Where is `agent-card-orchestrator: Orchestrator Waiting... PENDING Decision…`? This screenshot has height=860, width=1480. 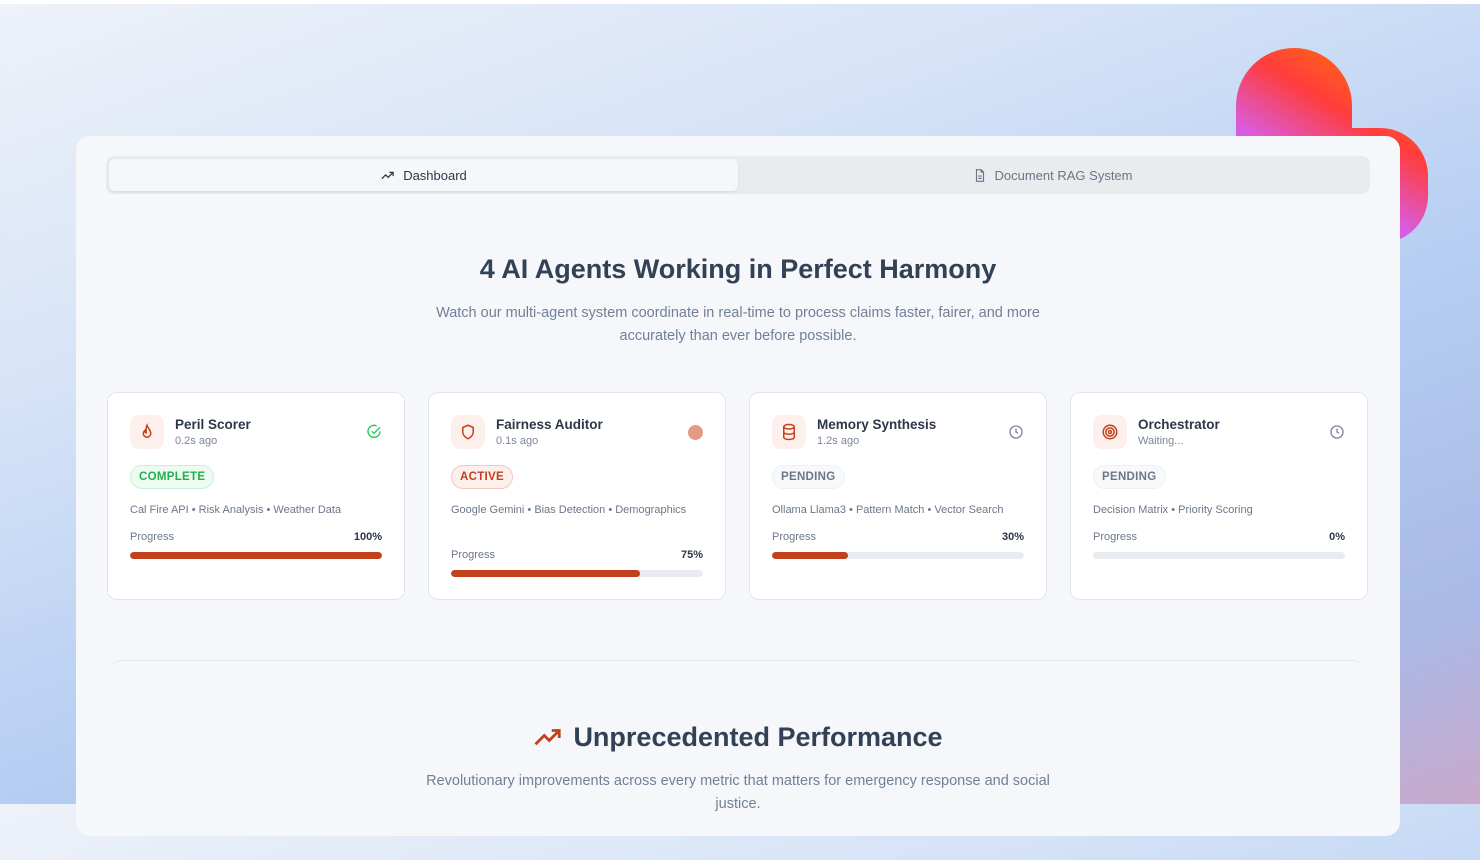
agent-card-orchestrator: Orchestrator Waiting... PENDING Decision… is located at coordinates (1219, 496).